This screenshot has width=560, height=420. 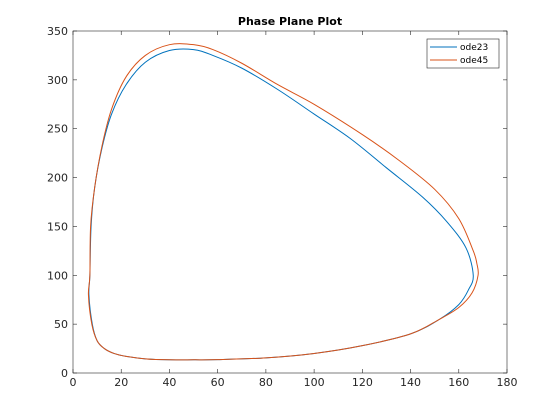 What do you see at coordinates (57, 275) in the screenshot?
I see `y-tick-label: 100` at bounding box center [57, 275].